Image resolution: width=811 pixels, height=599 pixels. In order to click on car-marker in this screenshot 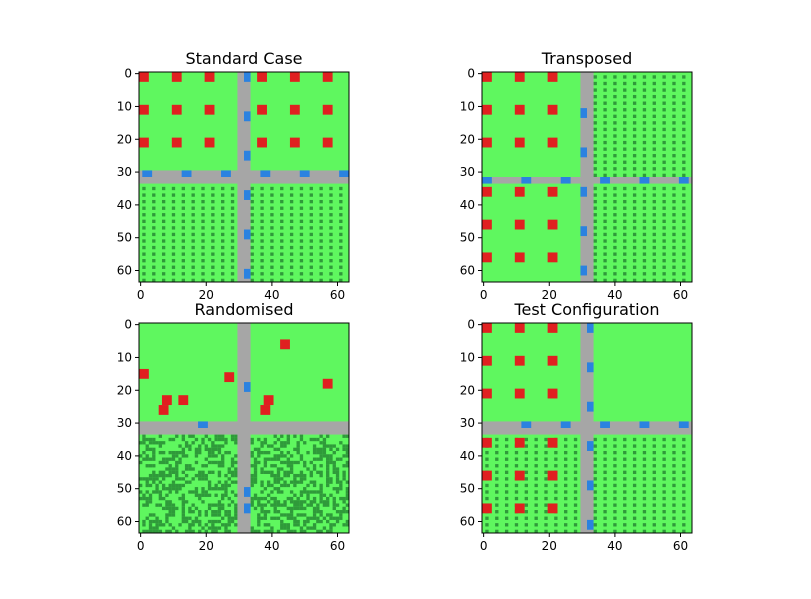, I will do `click(590, 524)`.